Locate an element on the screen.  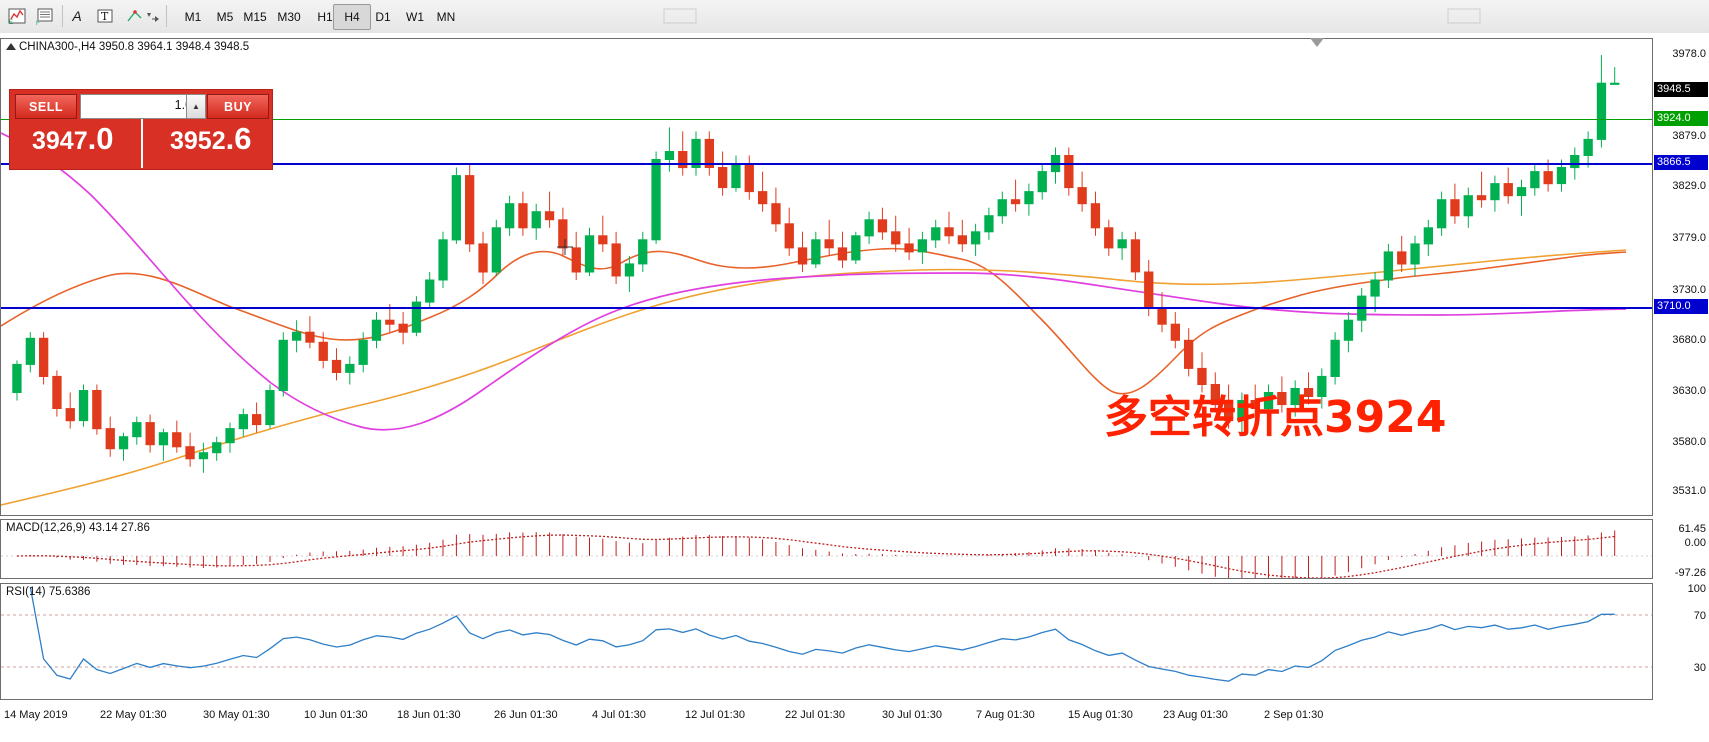
macd-svg is located at coordinates (826, 554).